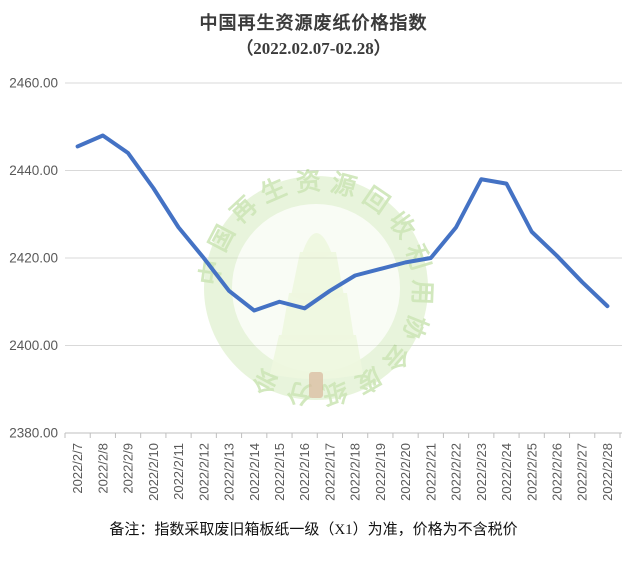  Describe the element at coordinates (33, 170) in the screenshot. I see `y-axis-tick-label: 2440.00` at that location.